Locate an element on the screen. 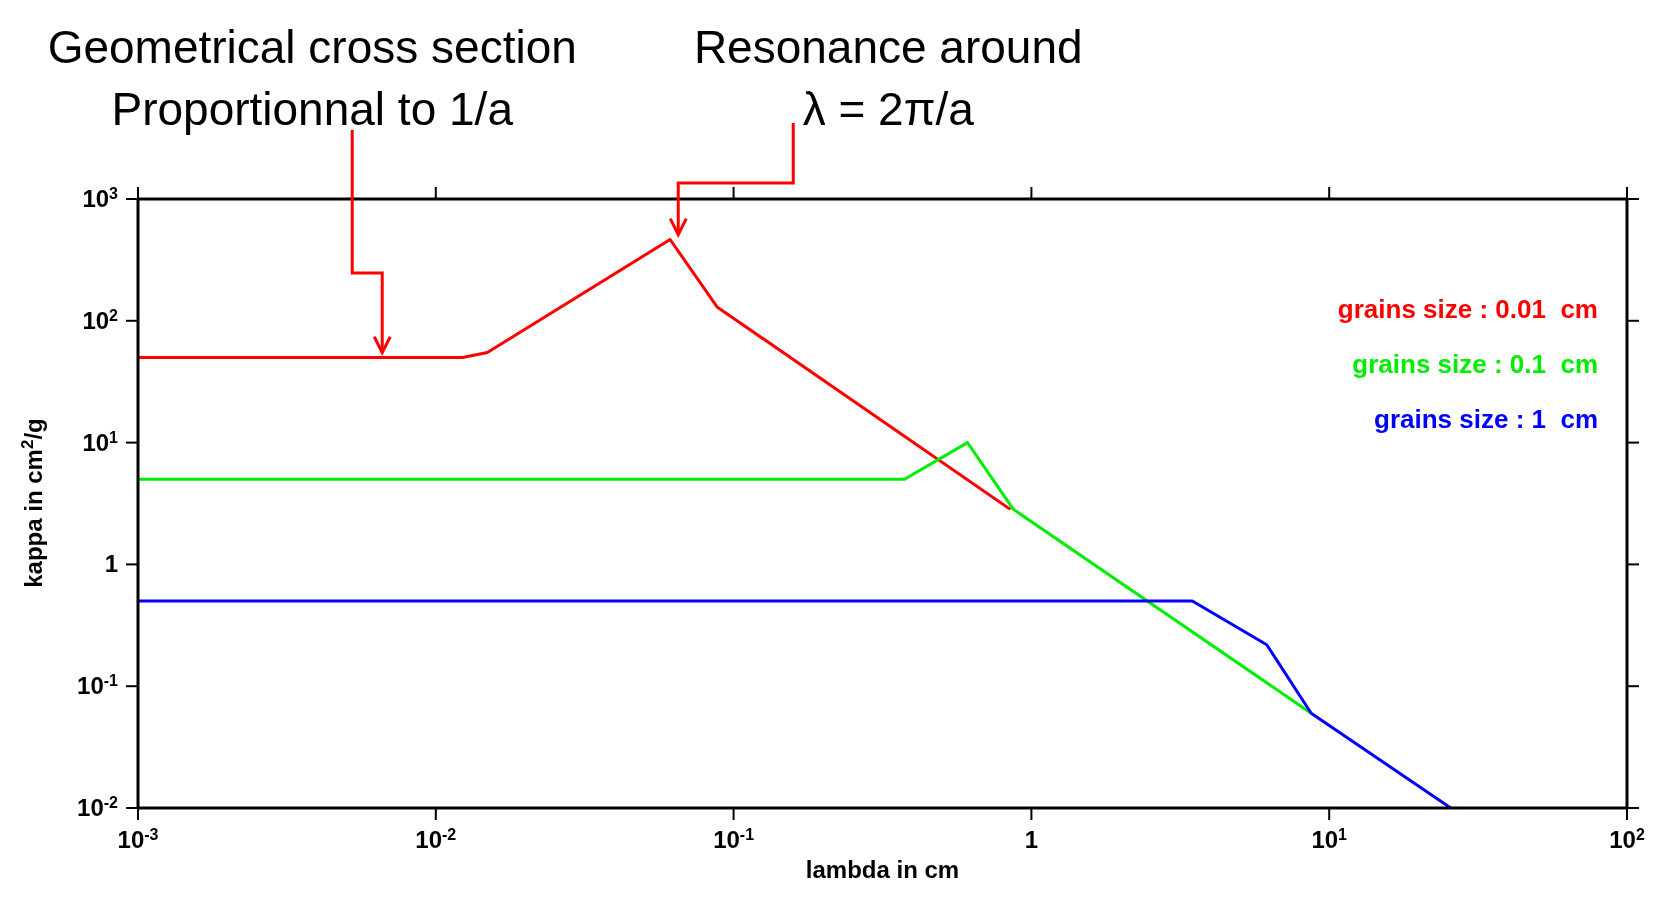 This screenshot has width=1675, height=901. x-tick-label: 10$^{-2}$ is located at coordinates (436, 839).